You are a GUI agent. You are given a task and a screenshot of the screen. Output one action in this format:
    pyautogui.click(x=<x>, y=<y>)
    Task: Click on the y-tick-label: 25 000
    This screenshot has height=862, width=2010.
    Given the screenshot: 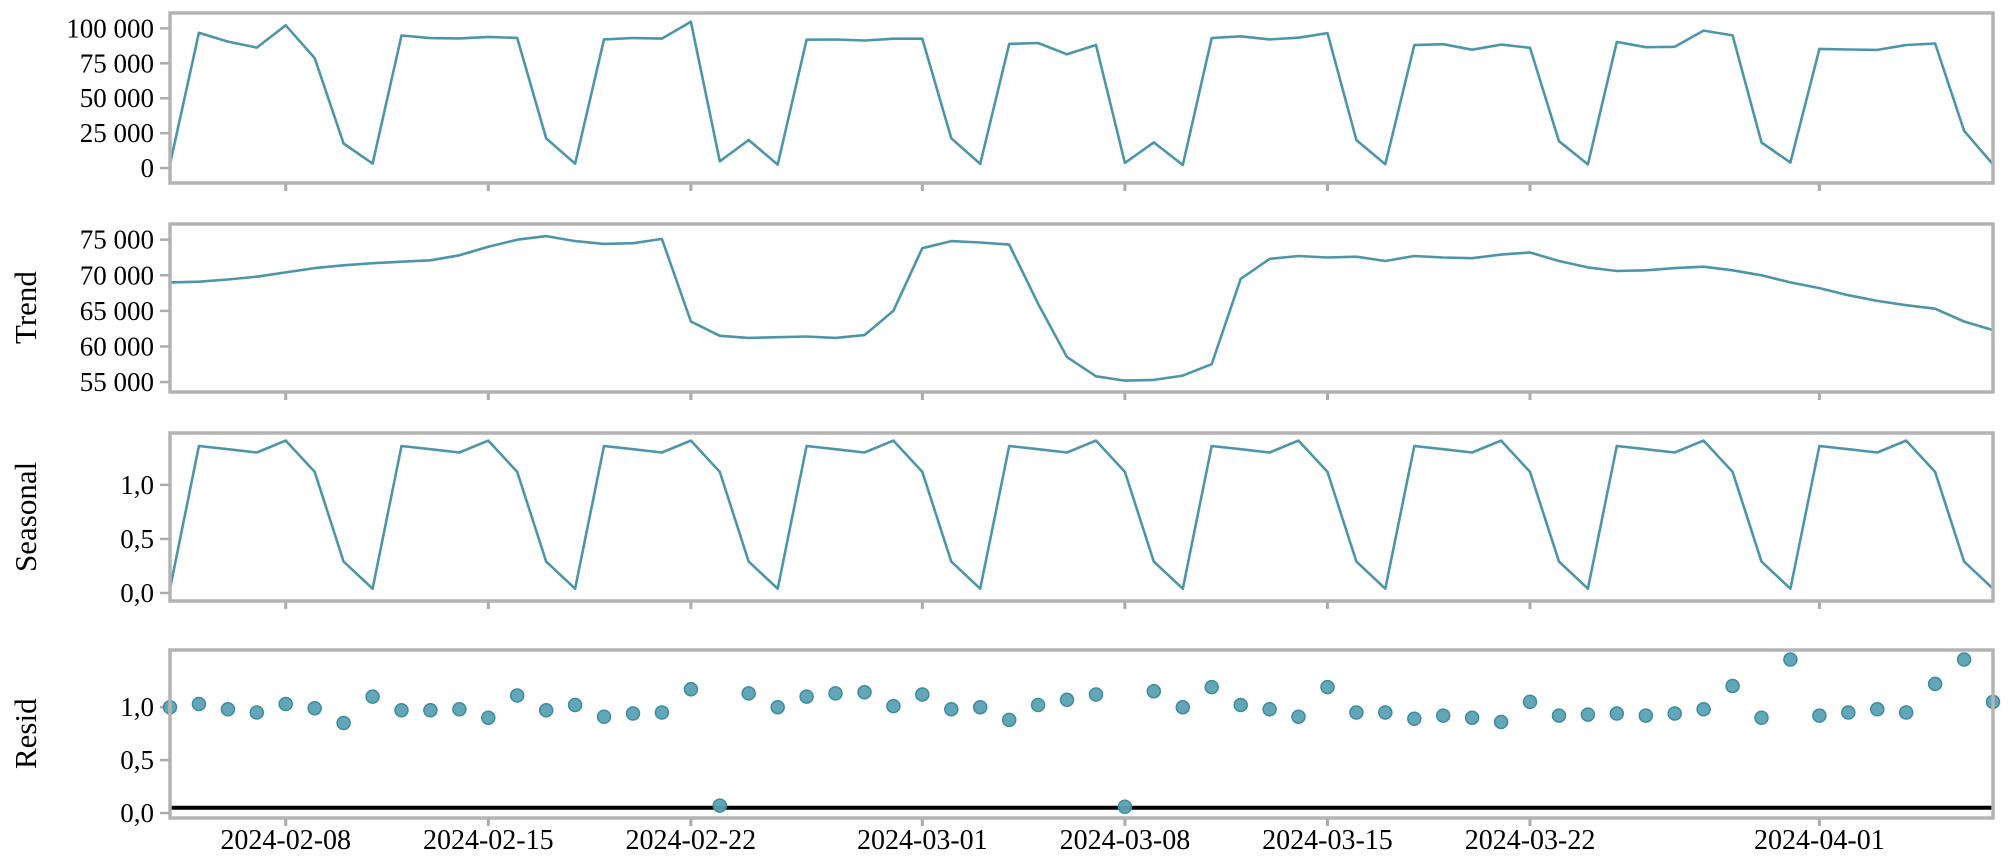 What is the action you would take?
    pyautogui.click(x=117, y=133)
    